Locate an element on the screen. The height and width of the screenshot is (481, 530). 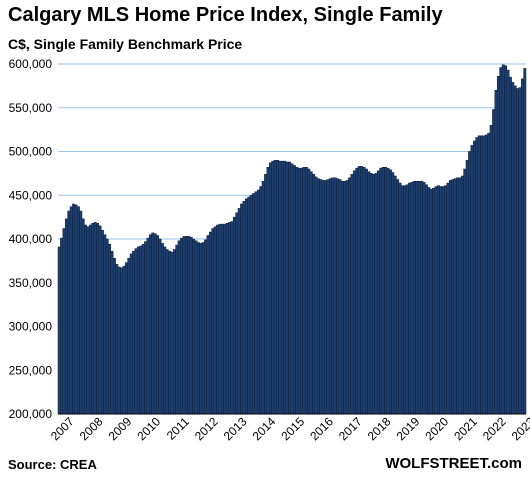
source-note: Source: CREA is located at coordinates (52, 464).